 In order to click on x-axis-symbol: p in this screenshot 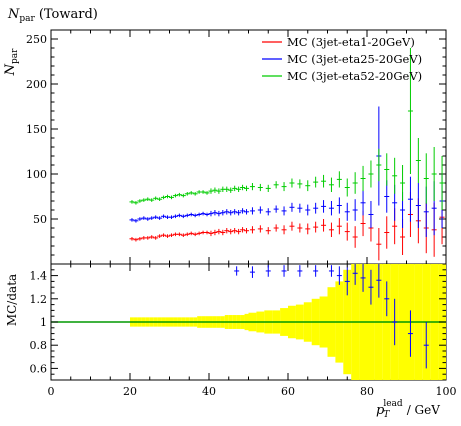, I will do `click(380, 410)`.